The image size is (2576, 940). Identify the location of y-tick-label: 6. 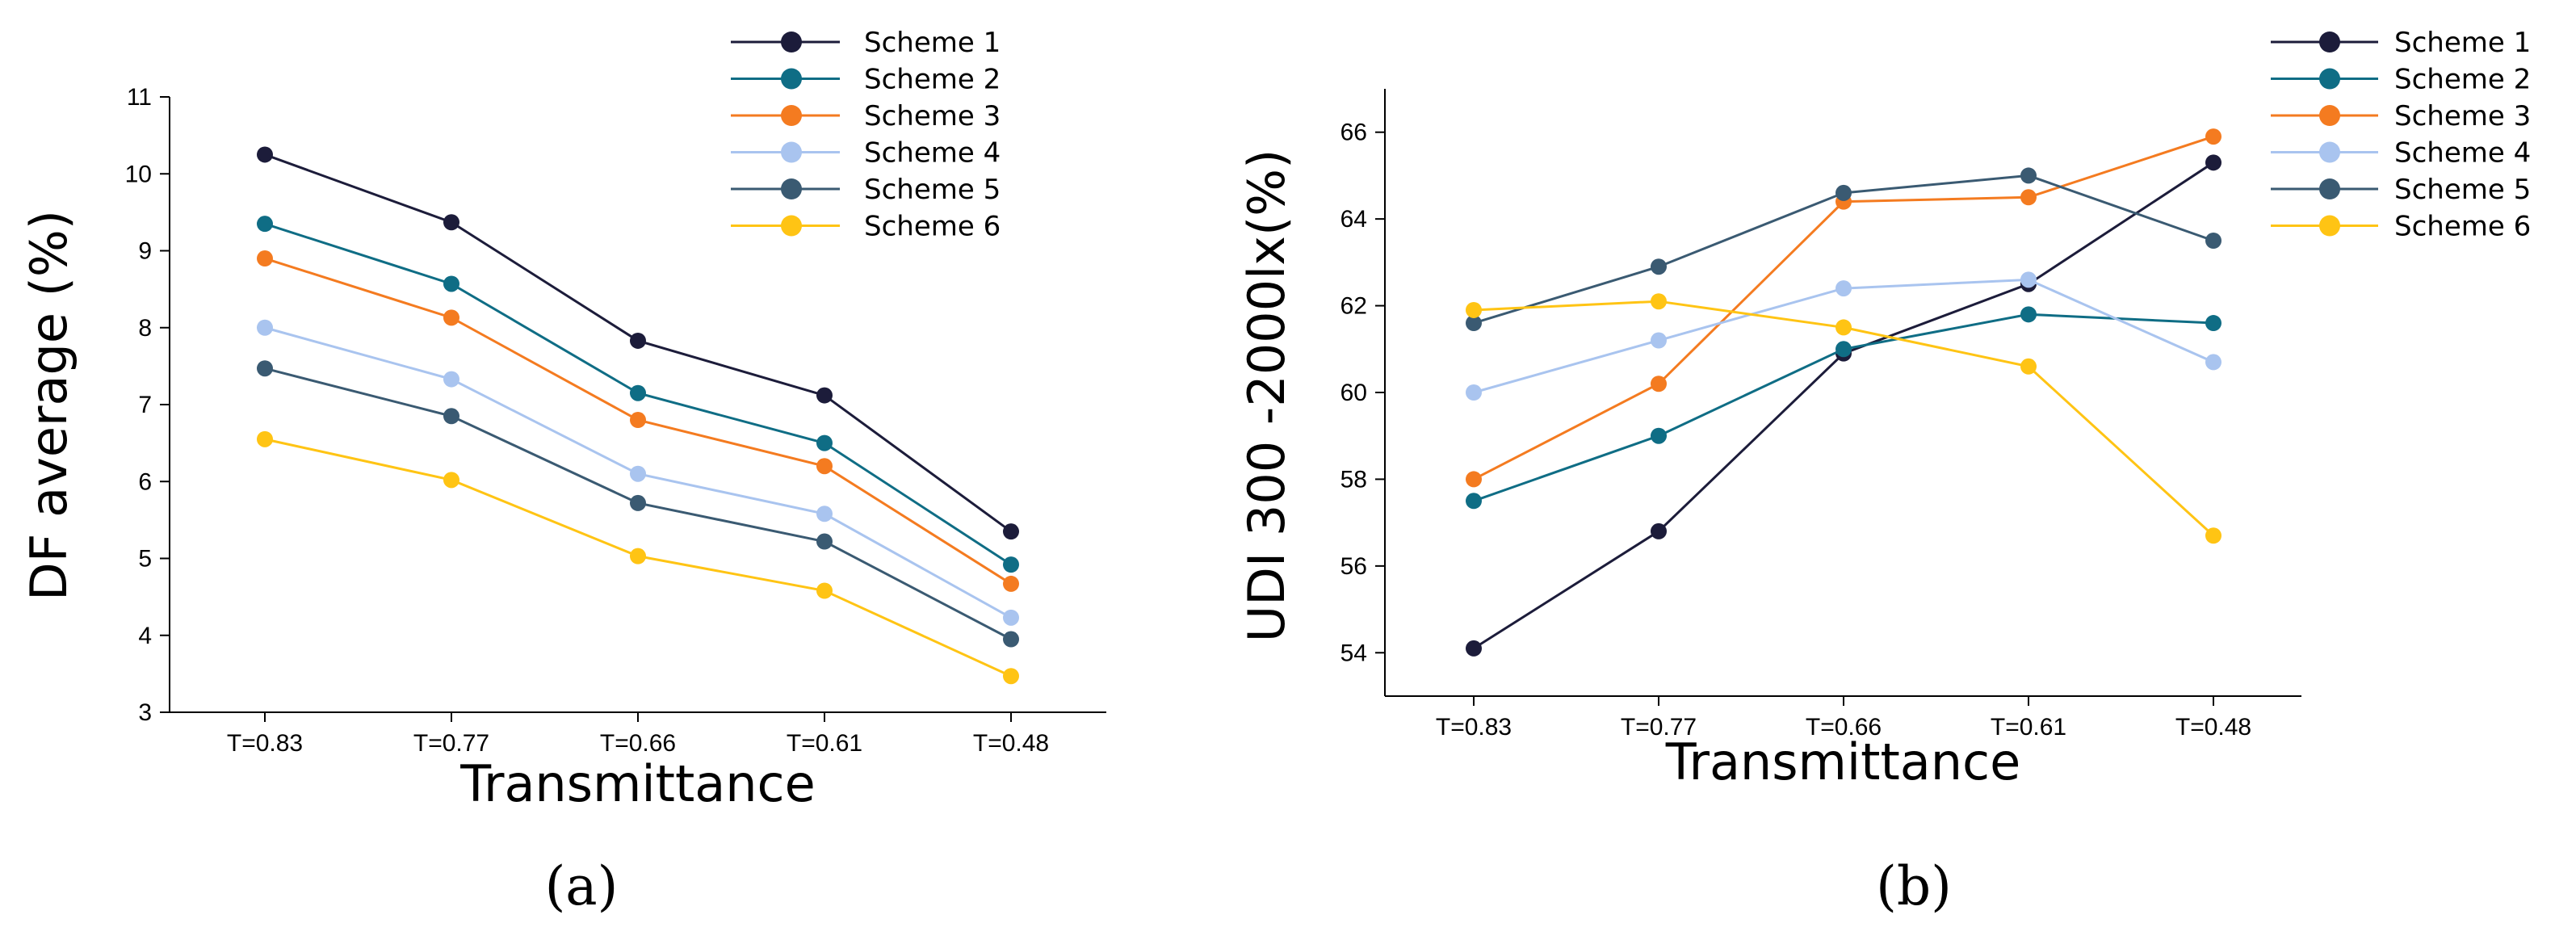
(145, 481).